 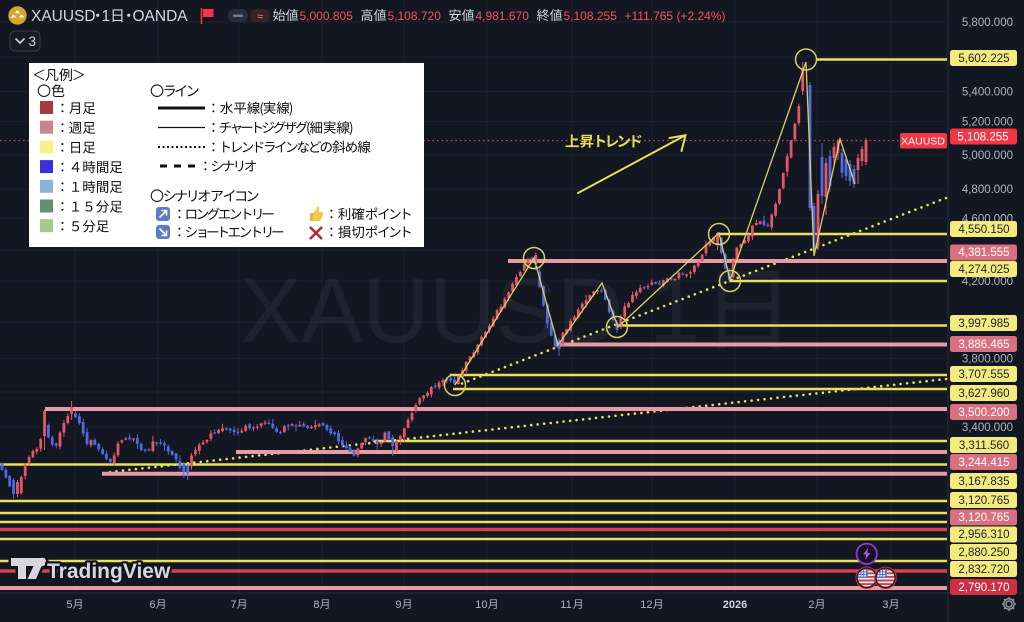 I want to click on svg-text: 3,500.200, so click(x=983, y=413).